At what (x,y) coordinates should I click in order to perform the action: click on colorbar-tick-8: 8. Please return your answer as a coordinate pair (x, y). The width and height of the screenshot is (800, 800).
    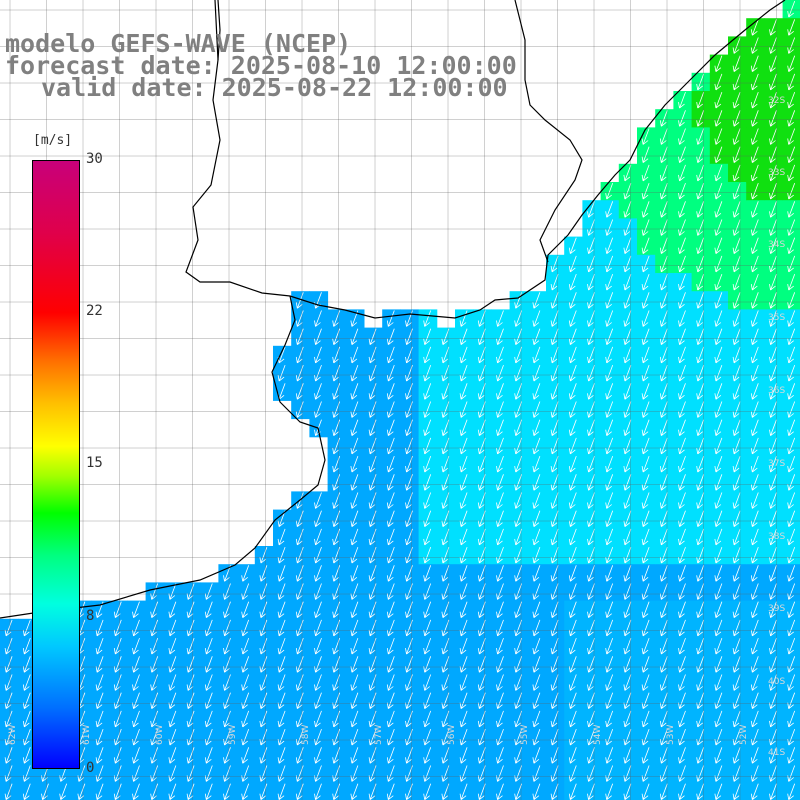
    Looking at the image, I should click on (90, 616).